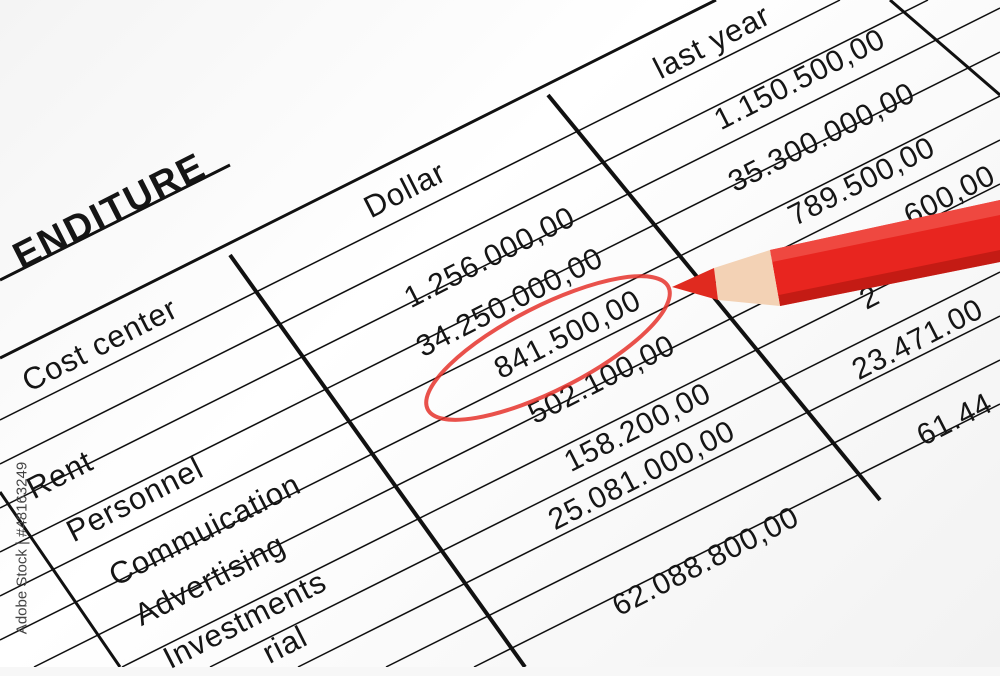 The width and height of the screenshot is (1000, 676). What do you see at coordinates (115, 222) in the screenshot?
I see `title-underline` at bounding box center [115, 222].